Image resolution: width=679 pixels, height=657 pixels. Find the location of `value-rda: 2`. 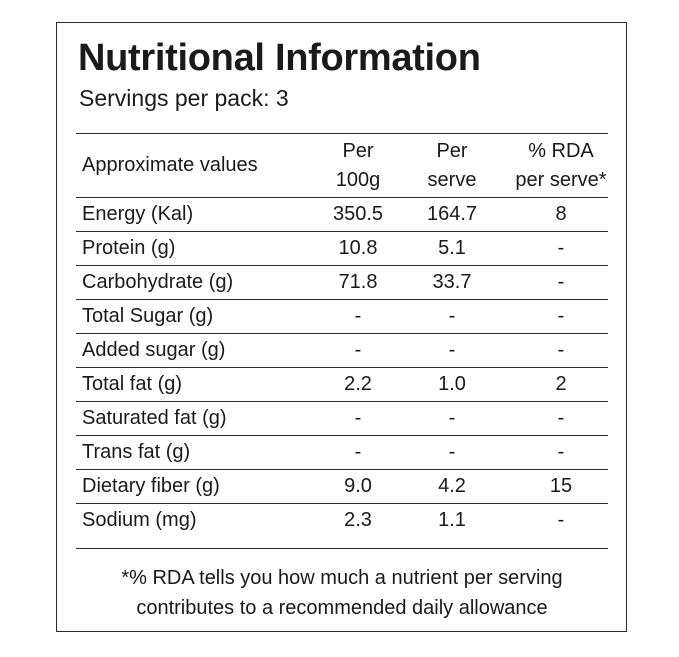

value-rda: 2 is located at coordinates (561, 384).